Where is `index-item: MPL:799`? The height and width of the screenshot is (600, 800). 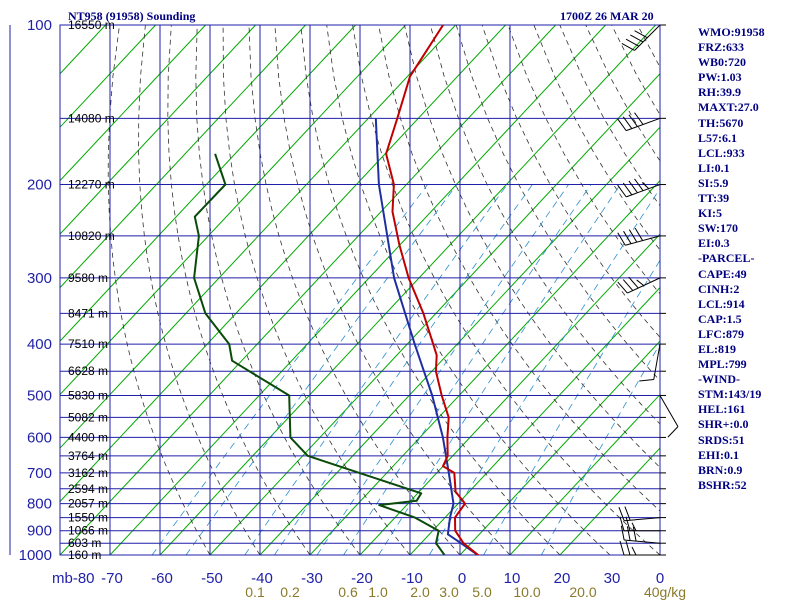
index-item: MPL:799 is located at coordinates (722, 364).